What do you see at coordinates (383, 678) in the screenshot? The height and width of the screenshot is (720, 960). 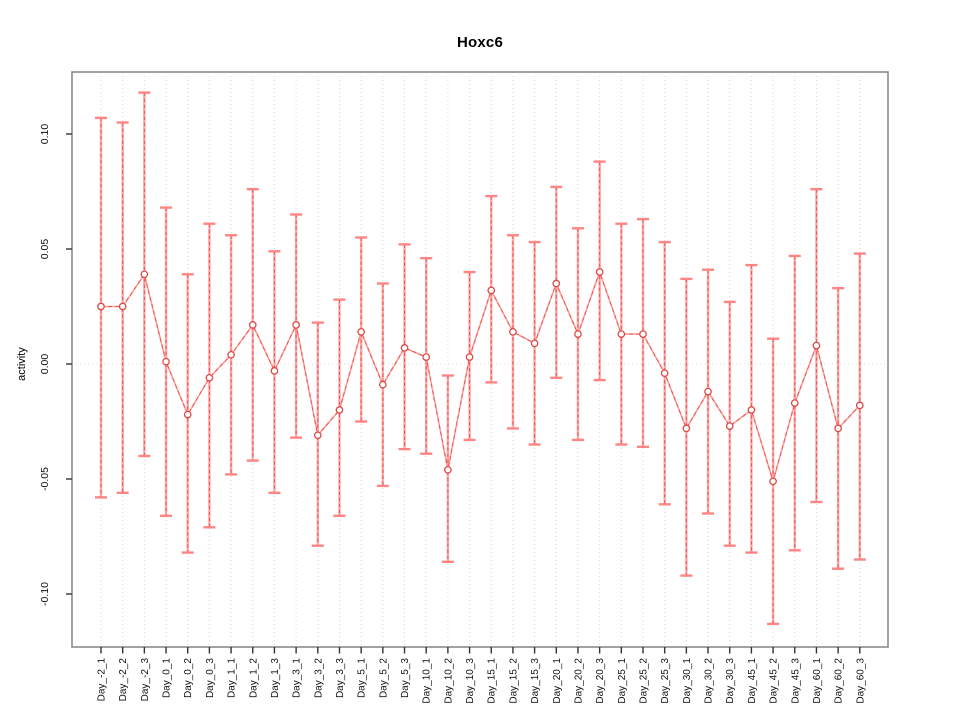 I see `x-tick-label: Day_5_2` at bounding box center [383, 678].